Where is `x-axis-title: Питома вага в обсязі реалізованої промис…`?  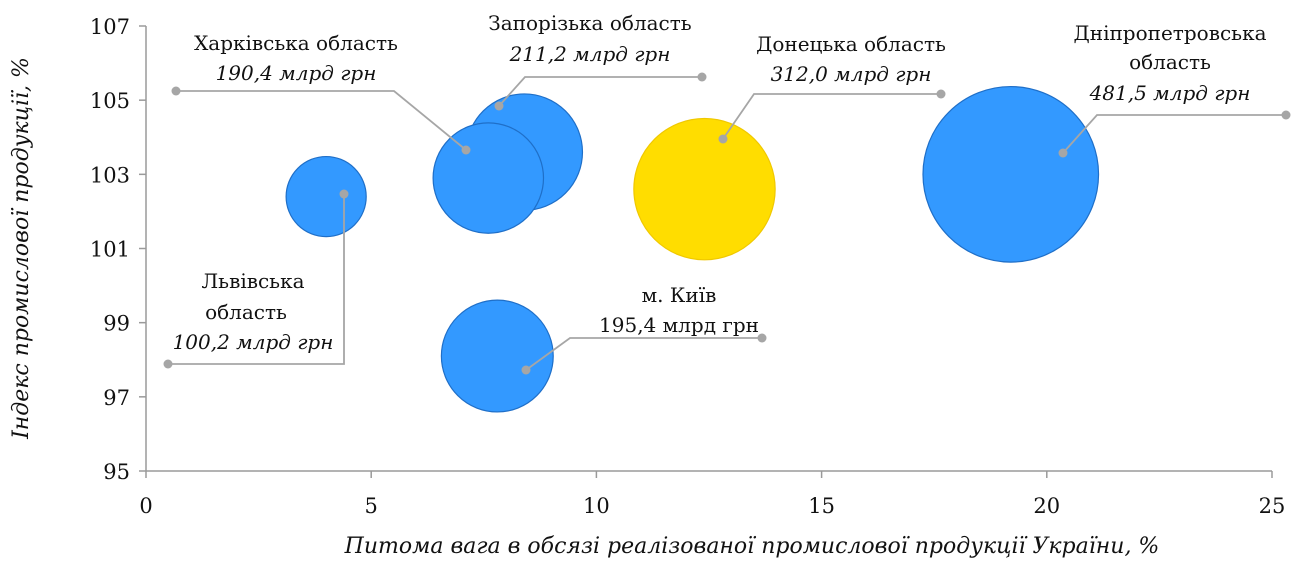 x-axis-title: Питома вага в обсязі реалізованої промис… is located at coordinates (752, 546).